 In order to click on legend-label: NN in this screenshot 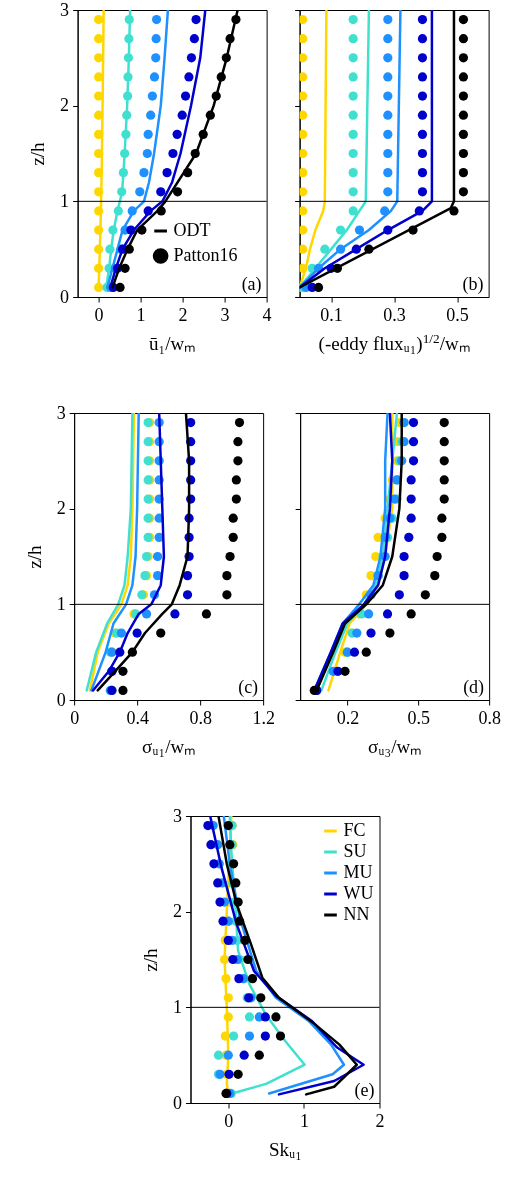, I will do `click(356, 914)`.